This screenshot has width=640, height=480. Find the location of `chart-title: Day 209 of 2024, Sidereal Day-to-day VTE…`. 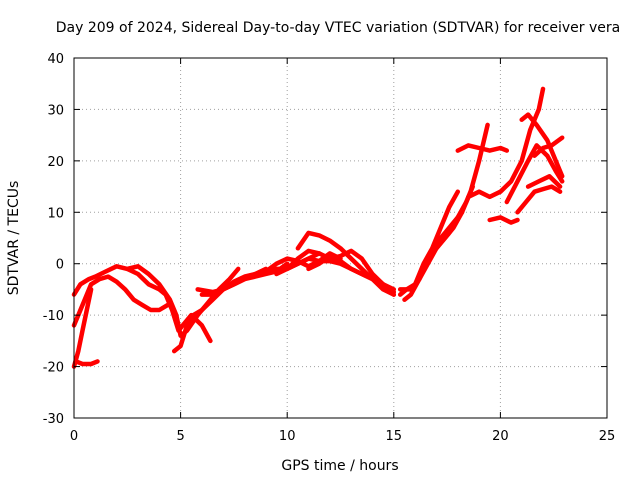

chart-title: Day 209 of 2024, Sidereal Day-to-day VTE… is located at coordinates (338, 28).